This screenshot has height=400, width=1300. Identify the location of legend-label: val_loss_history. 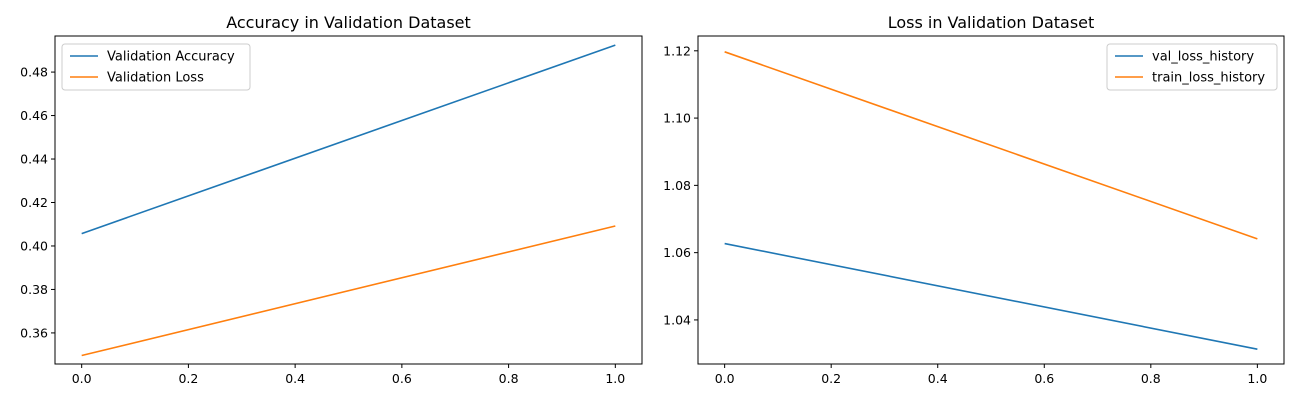
(1203, 57).